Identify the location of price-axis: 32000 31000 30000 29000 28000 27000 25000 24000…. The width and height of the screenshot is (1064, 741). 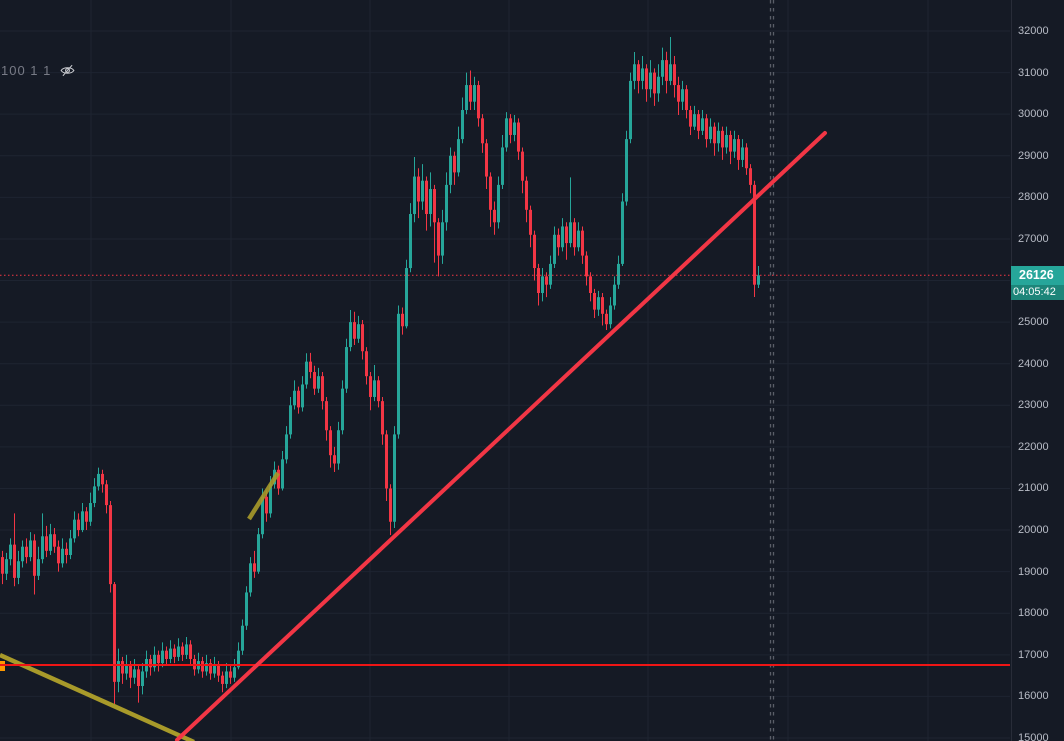
(1037, 370).